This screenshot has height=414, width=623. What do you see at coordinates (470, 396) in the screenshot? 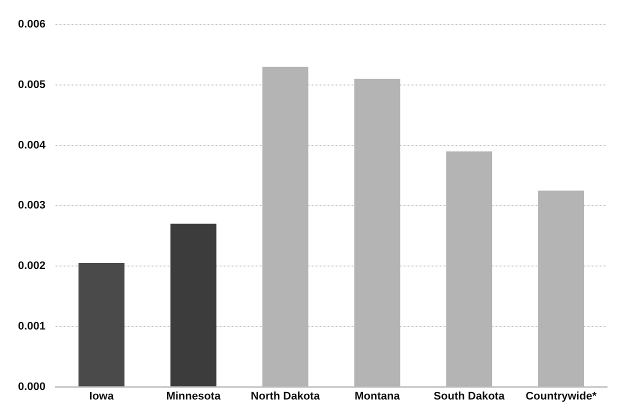
I see `x-tick-label: South Dakota` at bounding box center [470, 396].